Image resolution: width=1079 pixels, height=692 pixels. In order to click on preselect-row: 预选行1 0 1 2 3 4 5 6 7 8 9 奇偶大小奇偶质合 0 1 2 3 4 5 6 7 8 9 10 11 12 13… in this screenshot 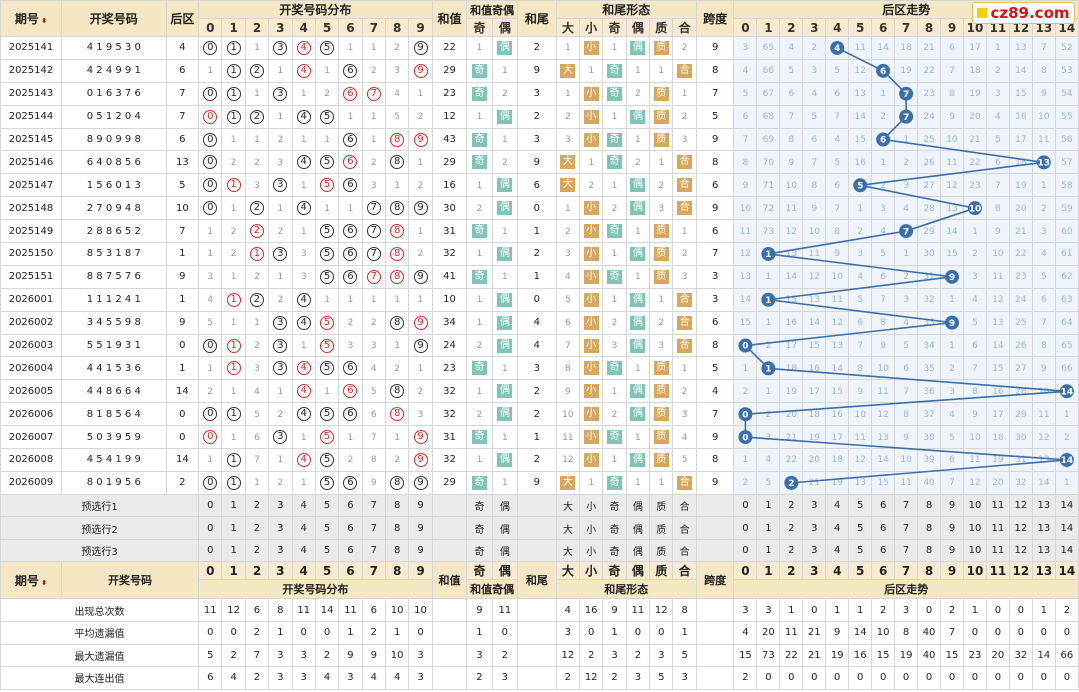, I will do `click(539, 505)`.